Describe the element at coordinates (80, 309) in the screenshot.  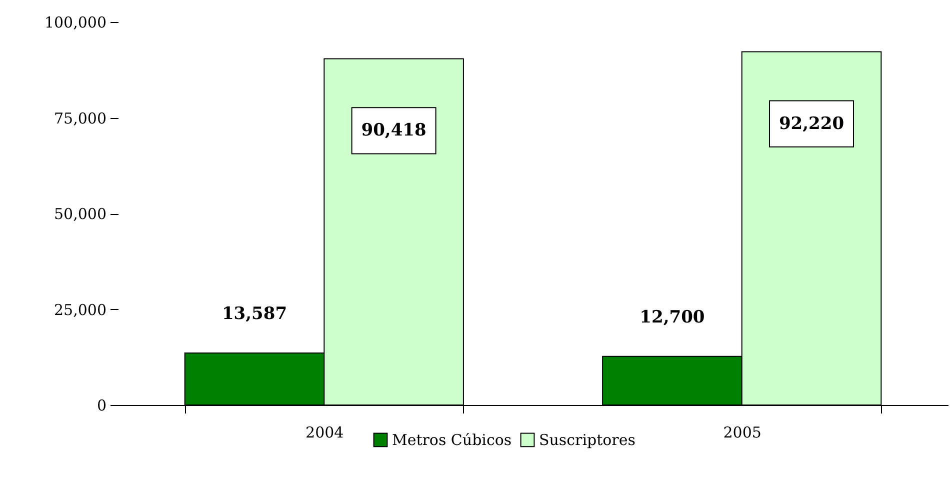
I see `y-tick-label: 25,000` at that location.